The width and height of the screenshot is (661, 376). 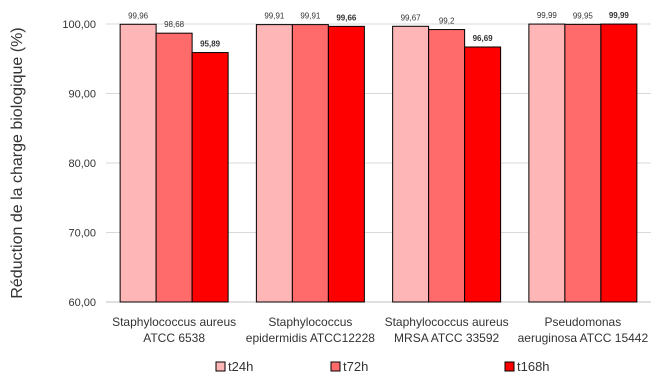 What do you see at coordinates (82, 303) in the screenshot?
I see `y-tick-label: 60,00` at bounding box center [82, 303].